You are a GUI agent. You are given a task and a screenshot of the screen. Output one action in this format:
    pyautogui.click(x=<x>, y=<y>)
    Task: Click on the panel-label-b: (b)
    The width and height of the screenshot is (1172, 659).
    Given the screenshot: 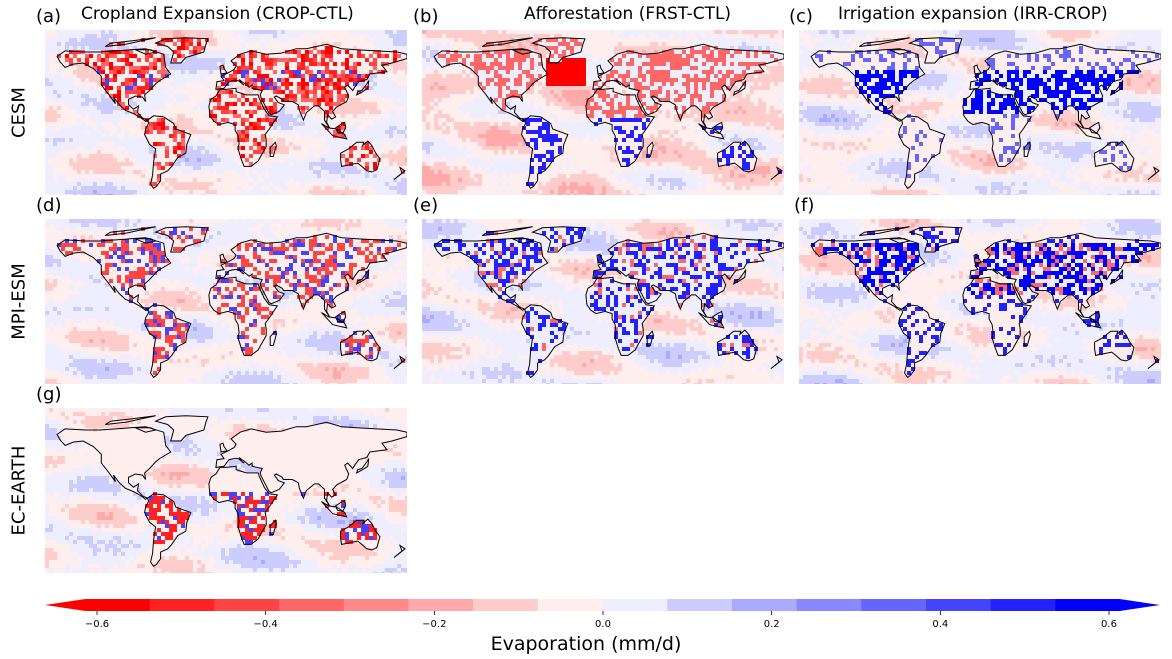 What is the action you would take?
    pyautogui.click(x=425, y=17)
    